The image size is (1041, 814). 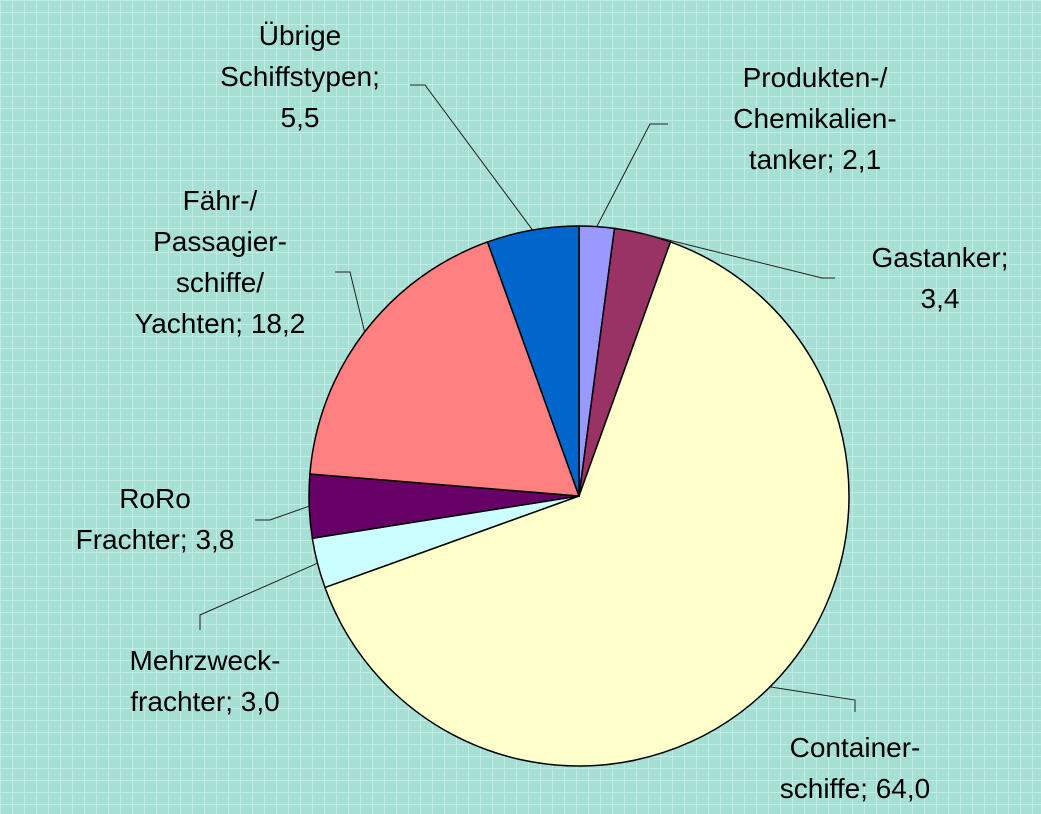 I want to click on category-name: Mehrzweck- frachter, so click(x=205, y=681).